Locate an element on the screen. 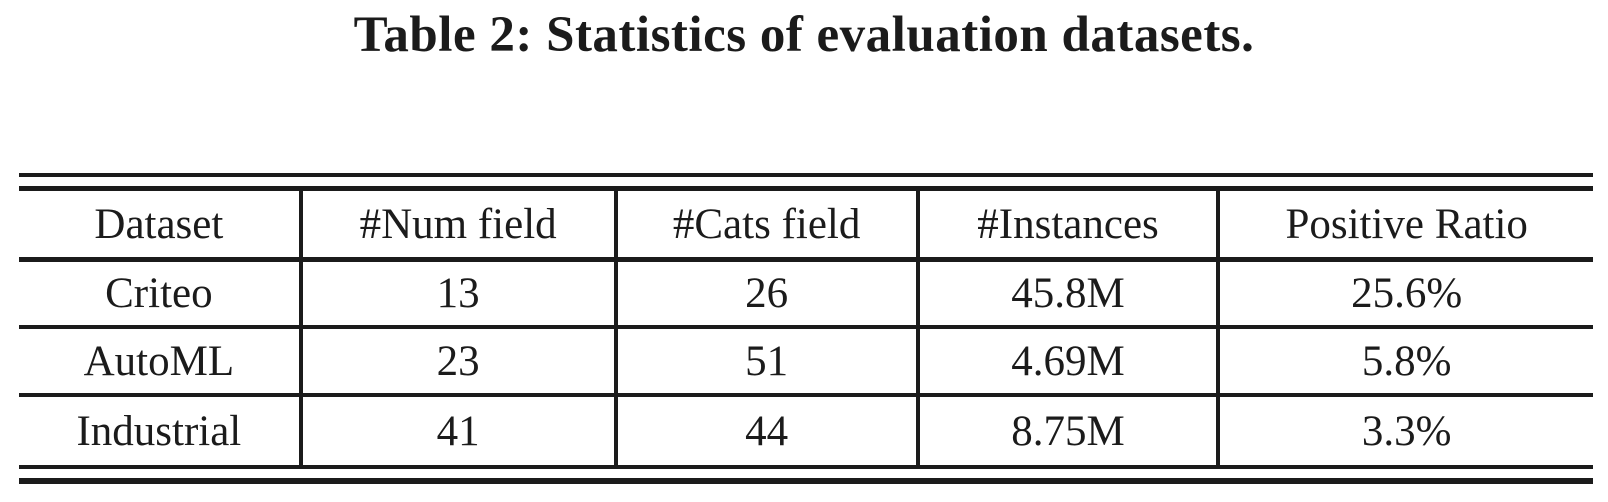  column-header-instances: #Instances is located at coordinates (1067, 225).